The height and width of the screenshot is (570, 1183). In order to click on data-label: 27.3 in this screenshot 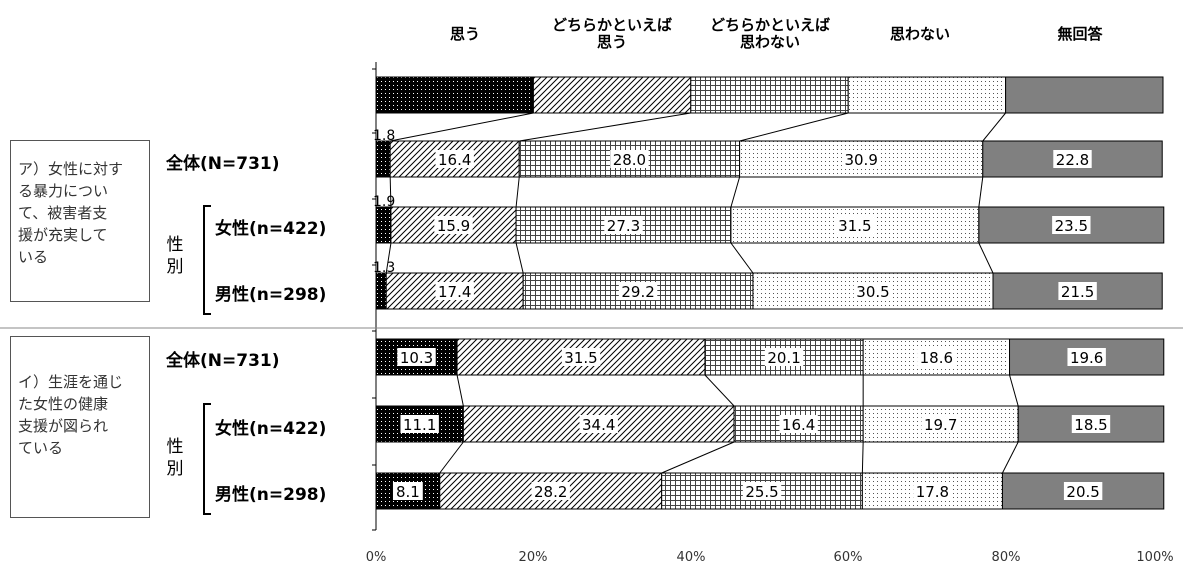, I will do `click(623, 226)`.